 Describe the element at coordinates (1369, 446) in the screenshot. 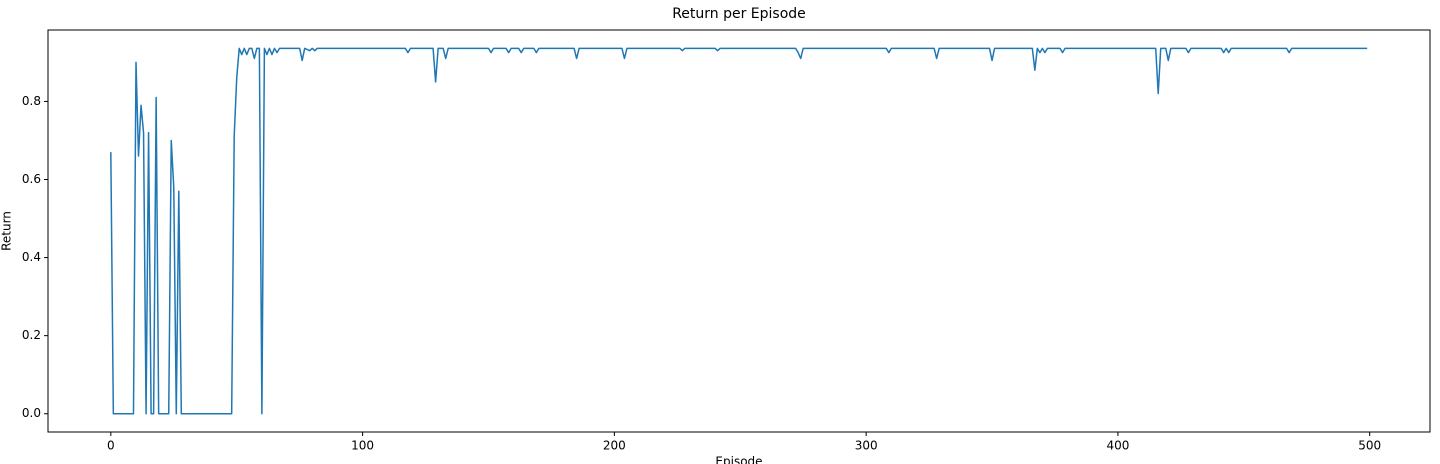

I see `x-tick-label: 500` at that location.